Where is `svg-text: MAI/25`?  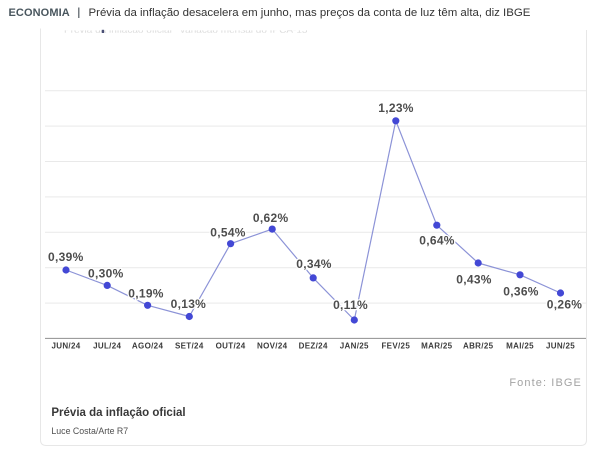
svg-text: MAI/25 is located at coordinates (520, 345).